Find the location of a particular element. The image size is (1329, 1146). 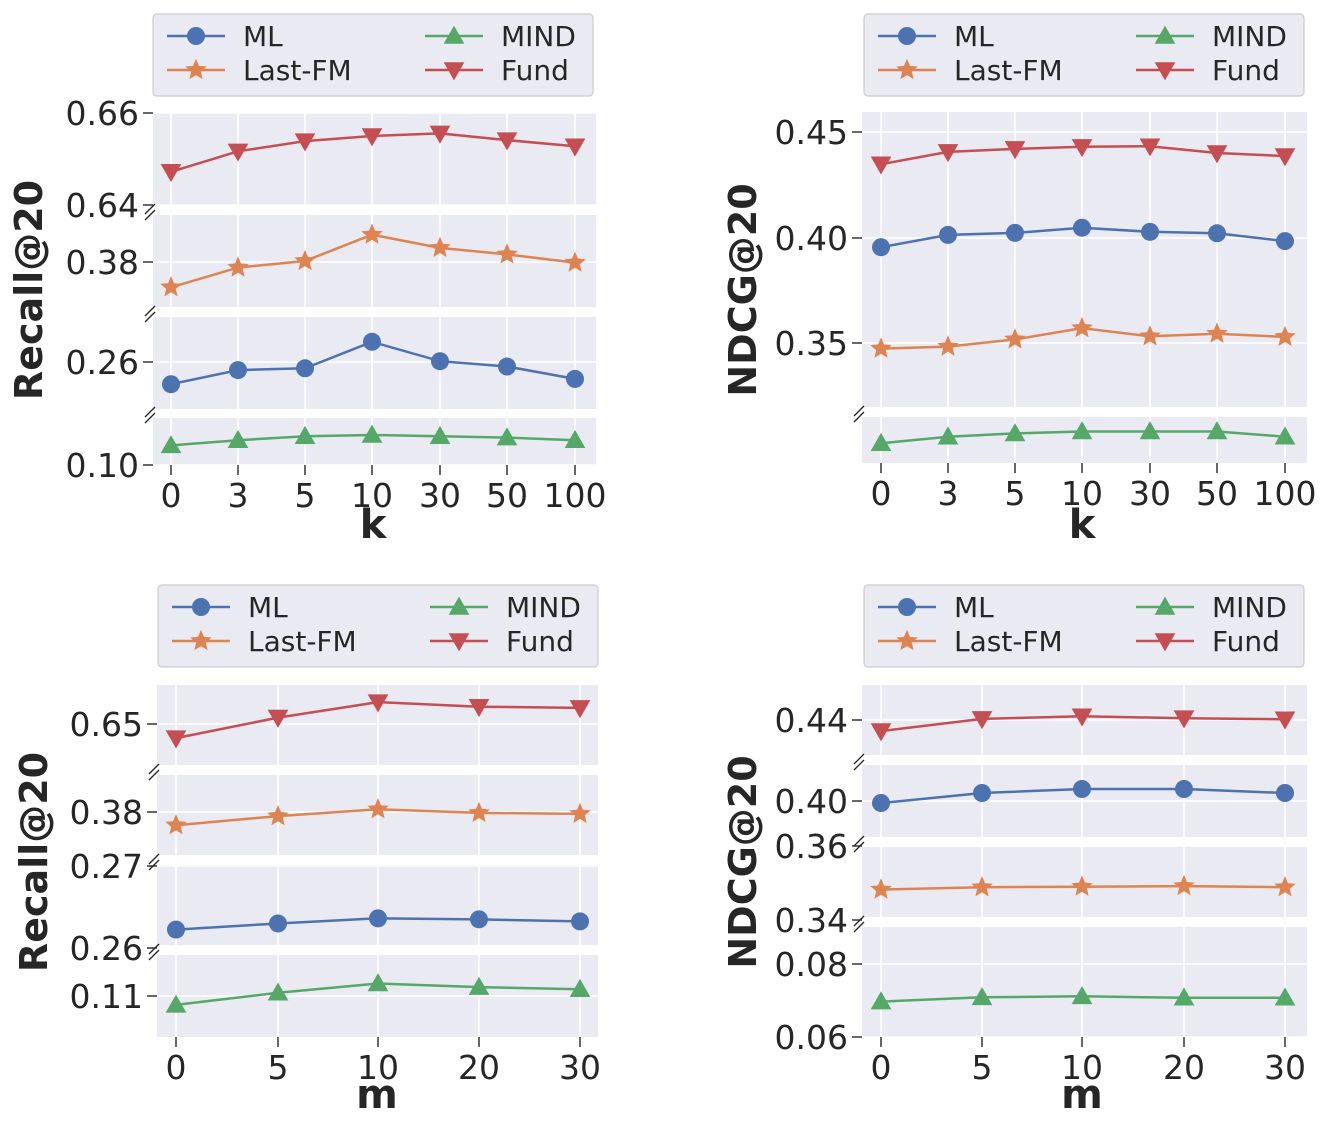

panel-3: 0.26 is located at coordinates (331, 357).